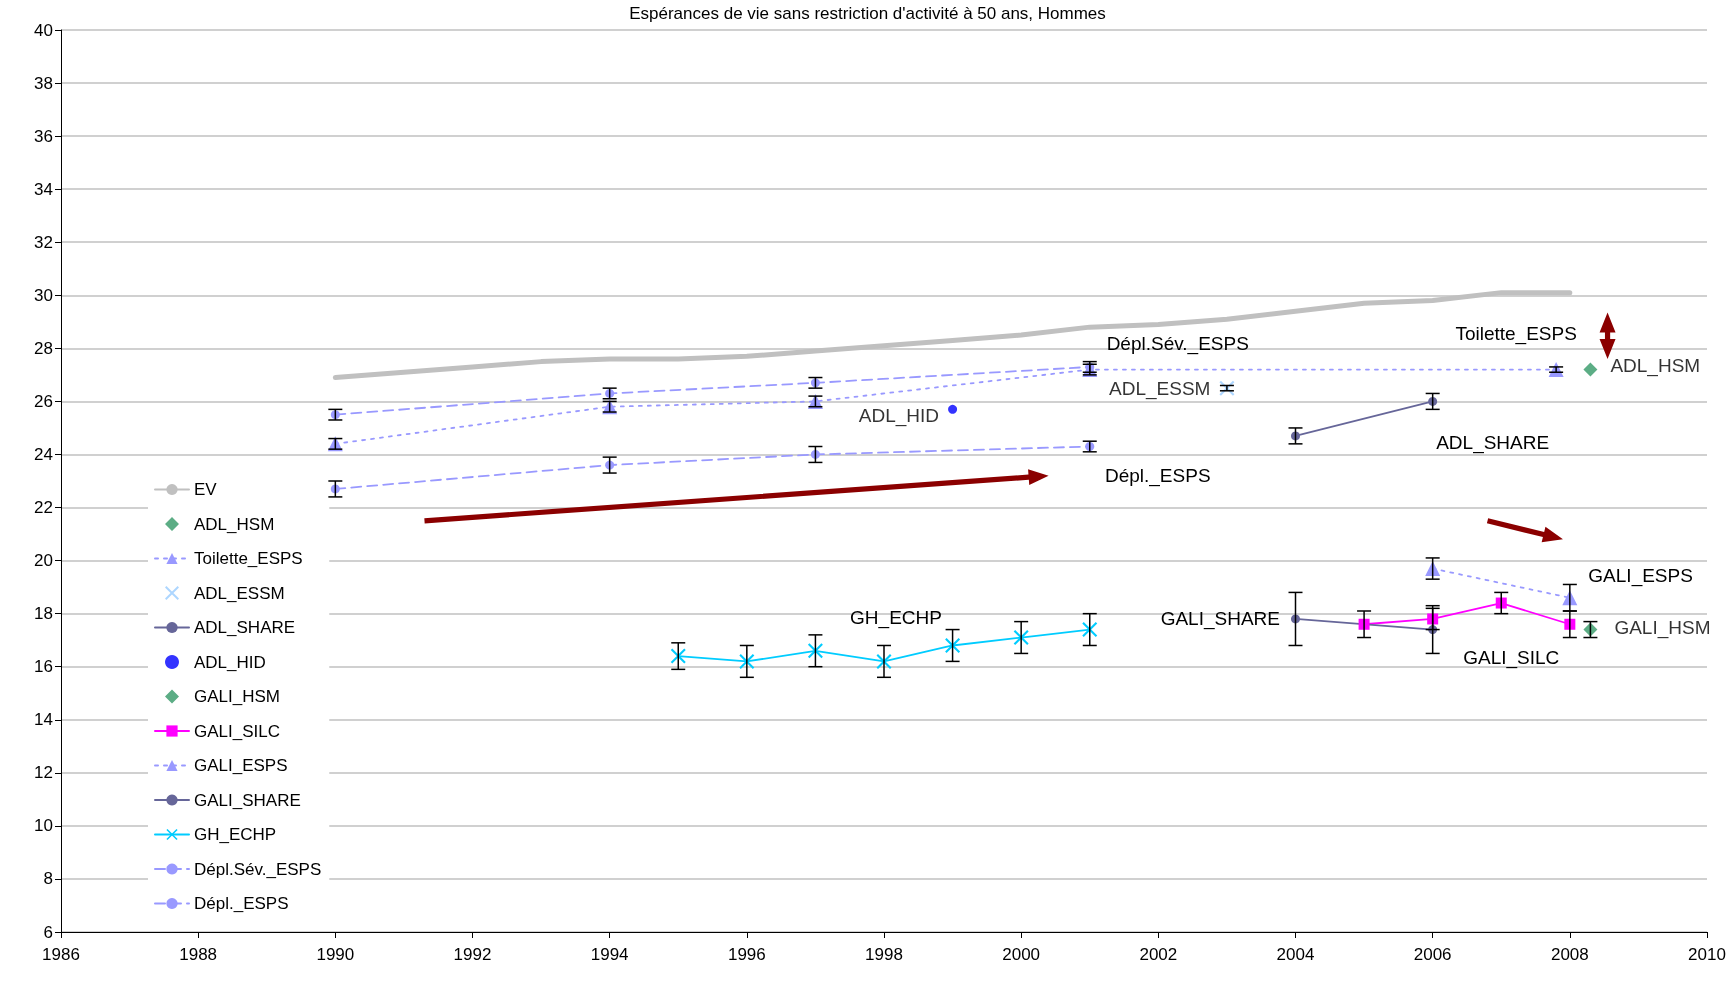 The height and width of the screenshot is (992, 1735). I want to click on x-tick-label: 1986, so click(61, 954).